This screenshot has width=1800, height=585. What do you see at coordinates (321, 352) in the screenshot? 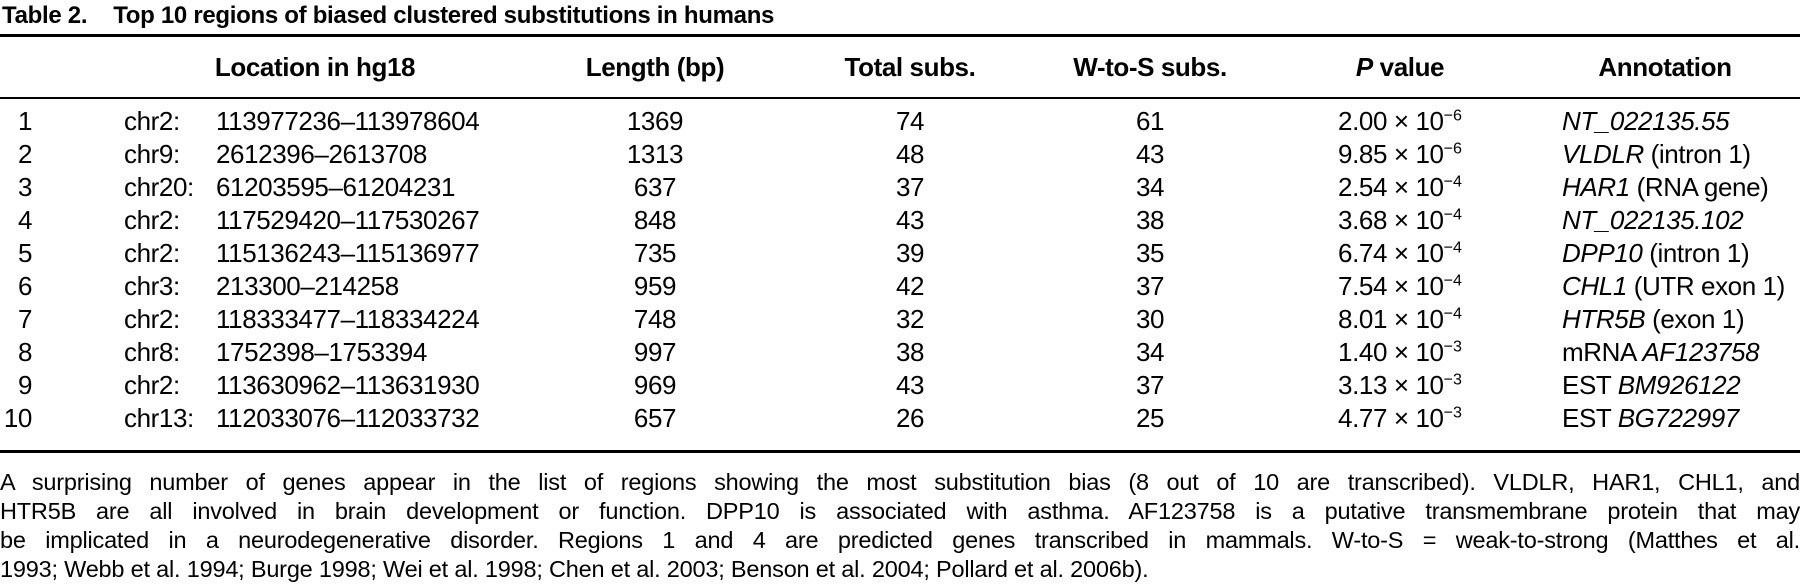
I see `position-range: 1752398–1753394` at bounding box center [321, 352].